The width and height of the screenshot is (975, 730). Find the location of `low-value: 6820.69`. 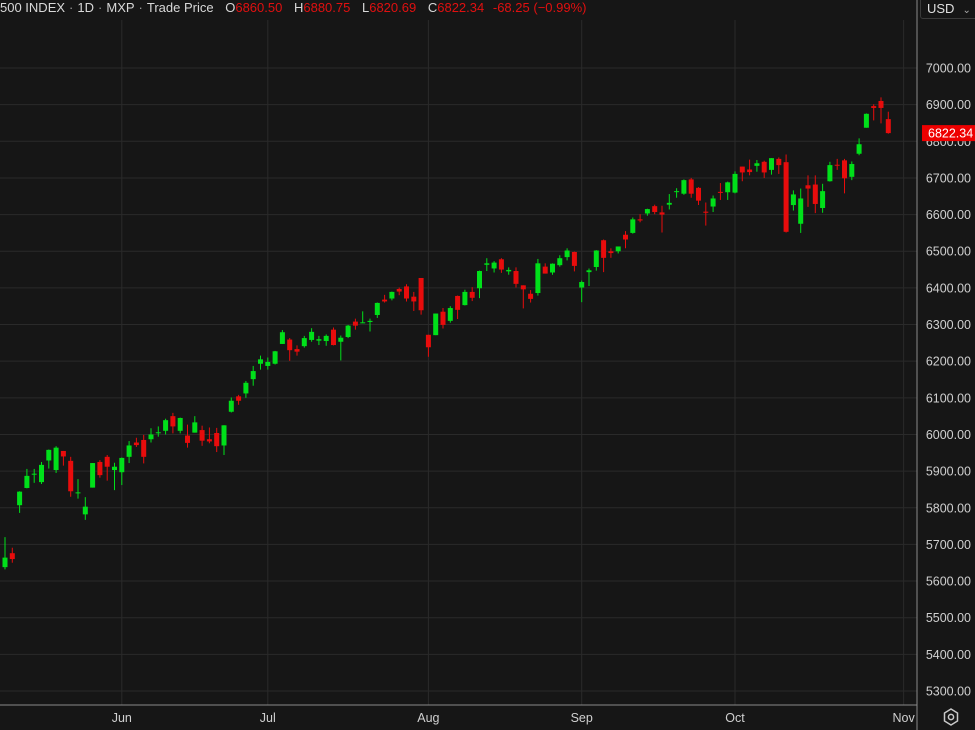

low-value: 6820.69 is located at coordinates (393, 7).